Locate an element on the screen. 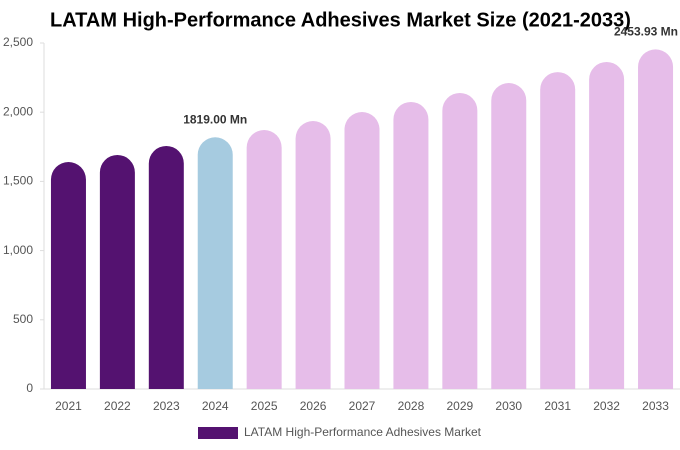 Image resolution: width=680 pixels, height=450 pixels. x-tick-label: 2027 is located at coordinates (362, 406).